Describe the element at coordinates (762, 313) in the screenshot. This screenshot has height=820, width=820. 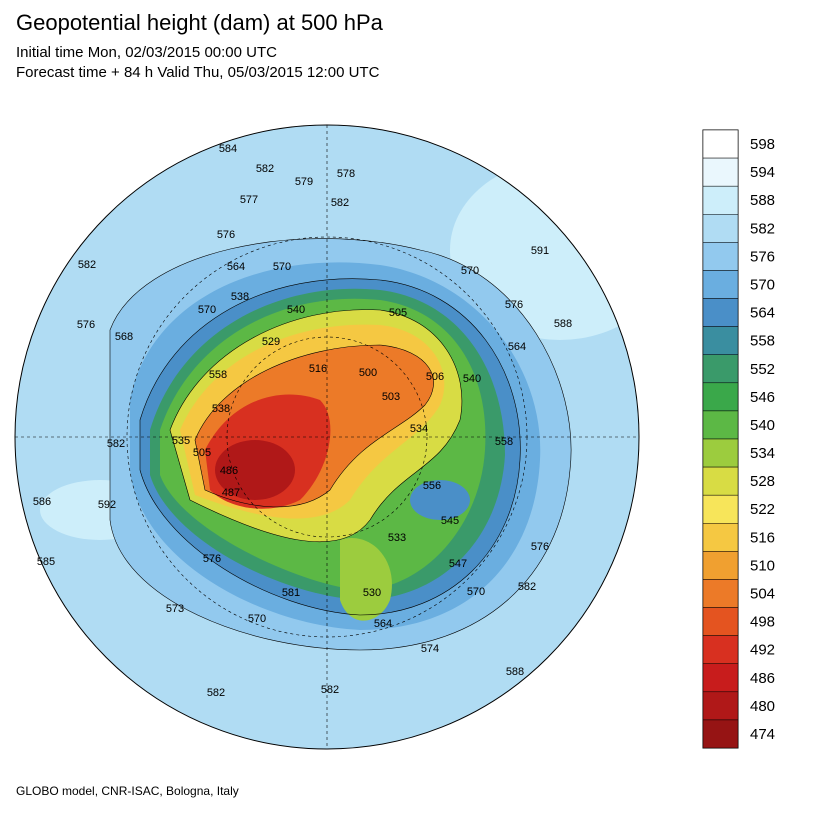
I see `legend-label: 564` at that location.